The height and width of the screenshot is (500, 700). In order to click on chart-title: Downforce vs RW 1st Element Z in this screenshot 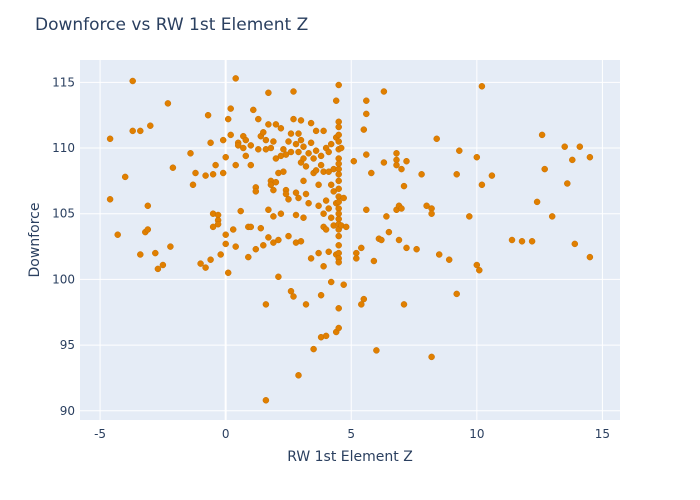, I will do `click(171, 25)`.